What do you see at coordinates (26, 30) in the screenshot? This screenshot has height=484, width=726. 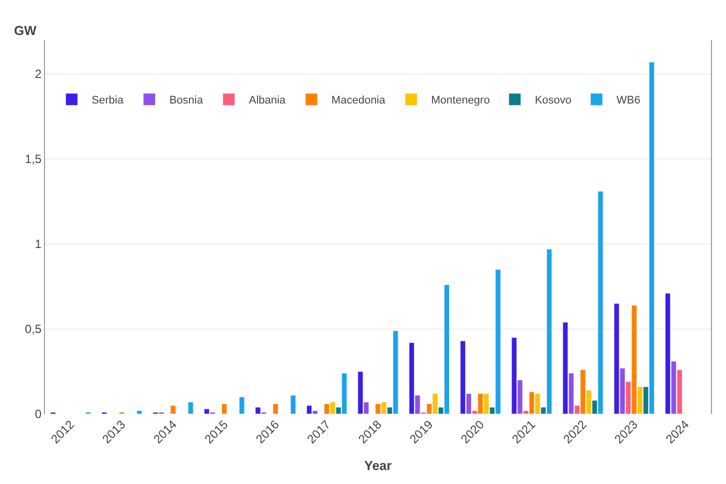 I see `y-axis-title: GW` at bounding box center [26, 30].